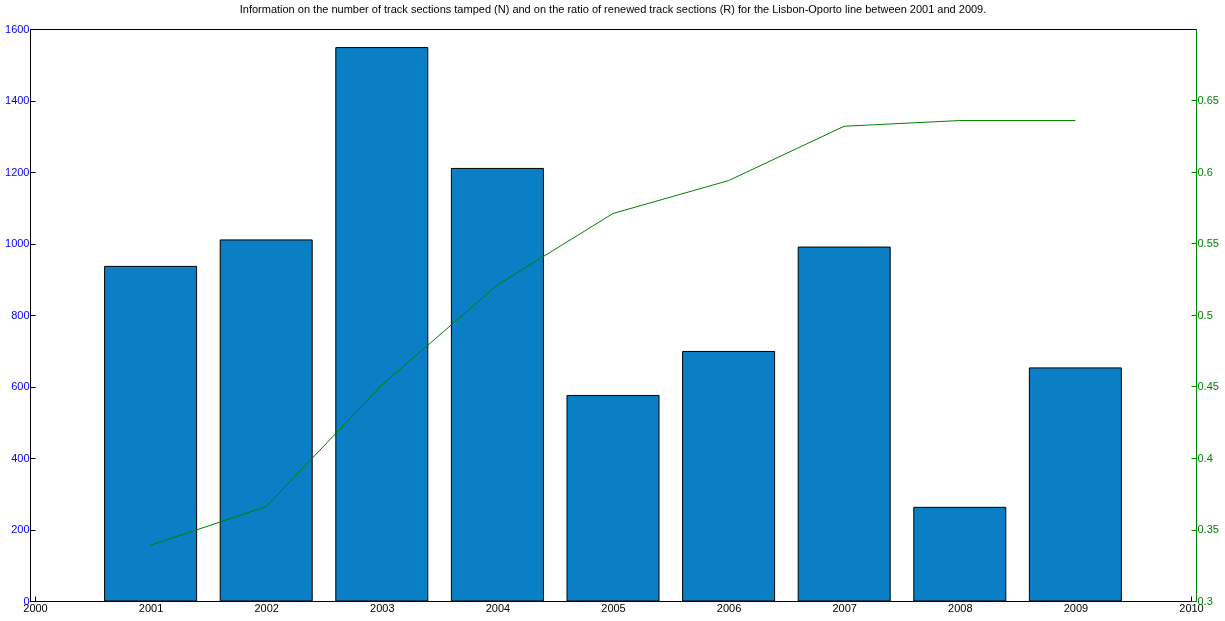  Describe the element at coordinates (1205, 314) in the screenshot. I see `y2-tick-label: 0.5` at that location.